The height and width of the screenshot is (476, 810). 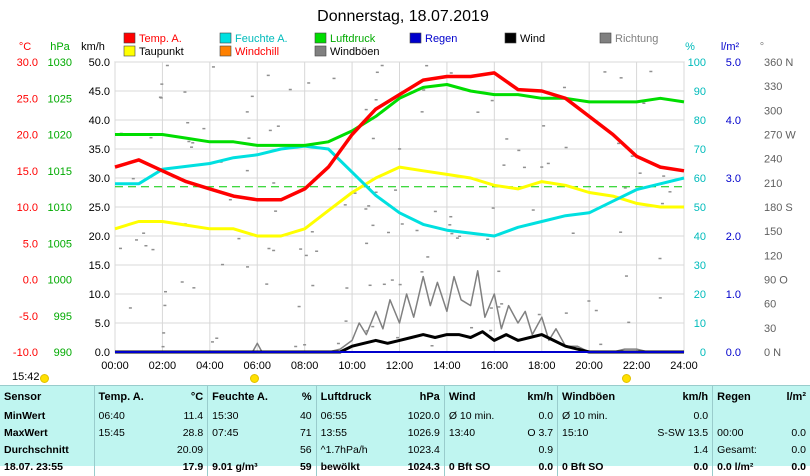 What do you see at coordinates (733, 295) in the screenshot?
I see `tick-label-rain: 1.0` at bounding box center [733, 295].